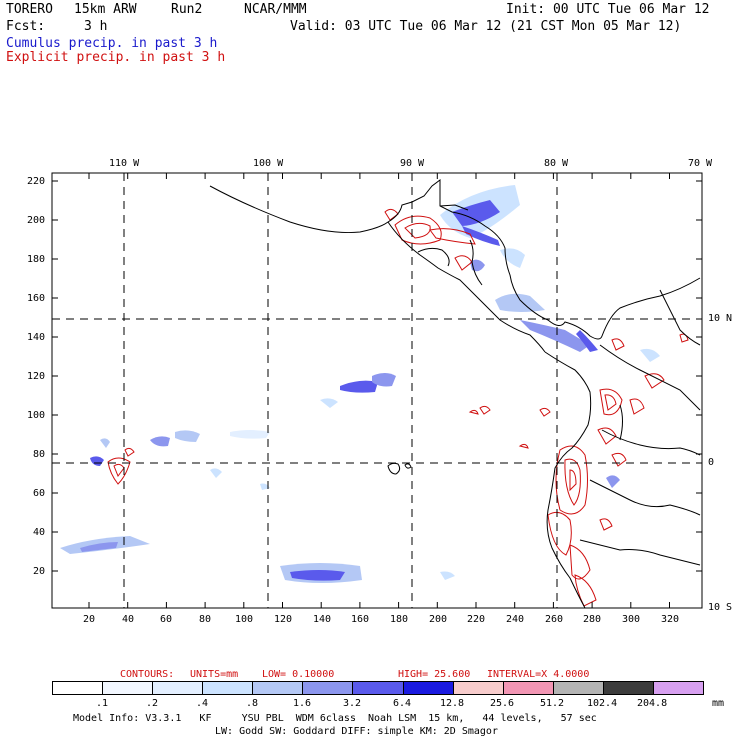 The height and width of the screenshot is (740, 740). Describe the element at coordinates (102, 703) in the screenshot. I see `color-bar-label: .1` at that location.